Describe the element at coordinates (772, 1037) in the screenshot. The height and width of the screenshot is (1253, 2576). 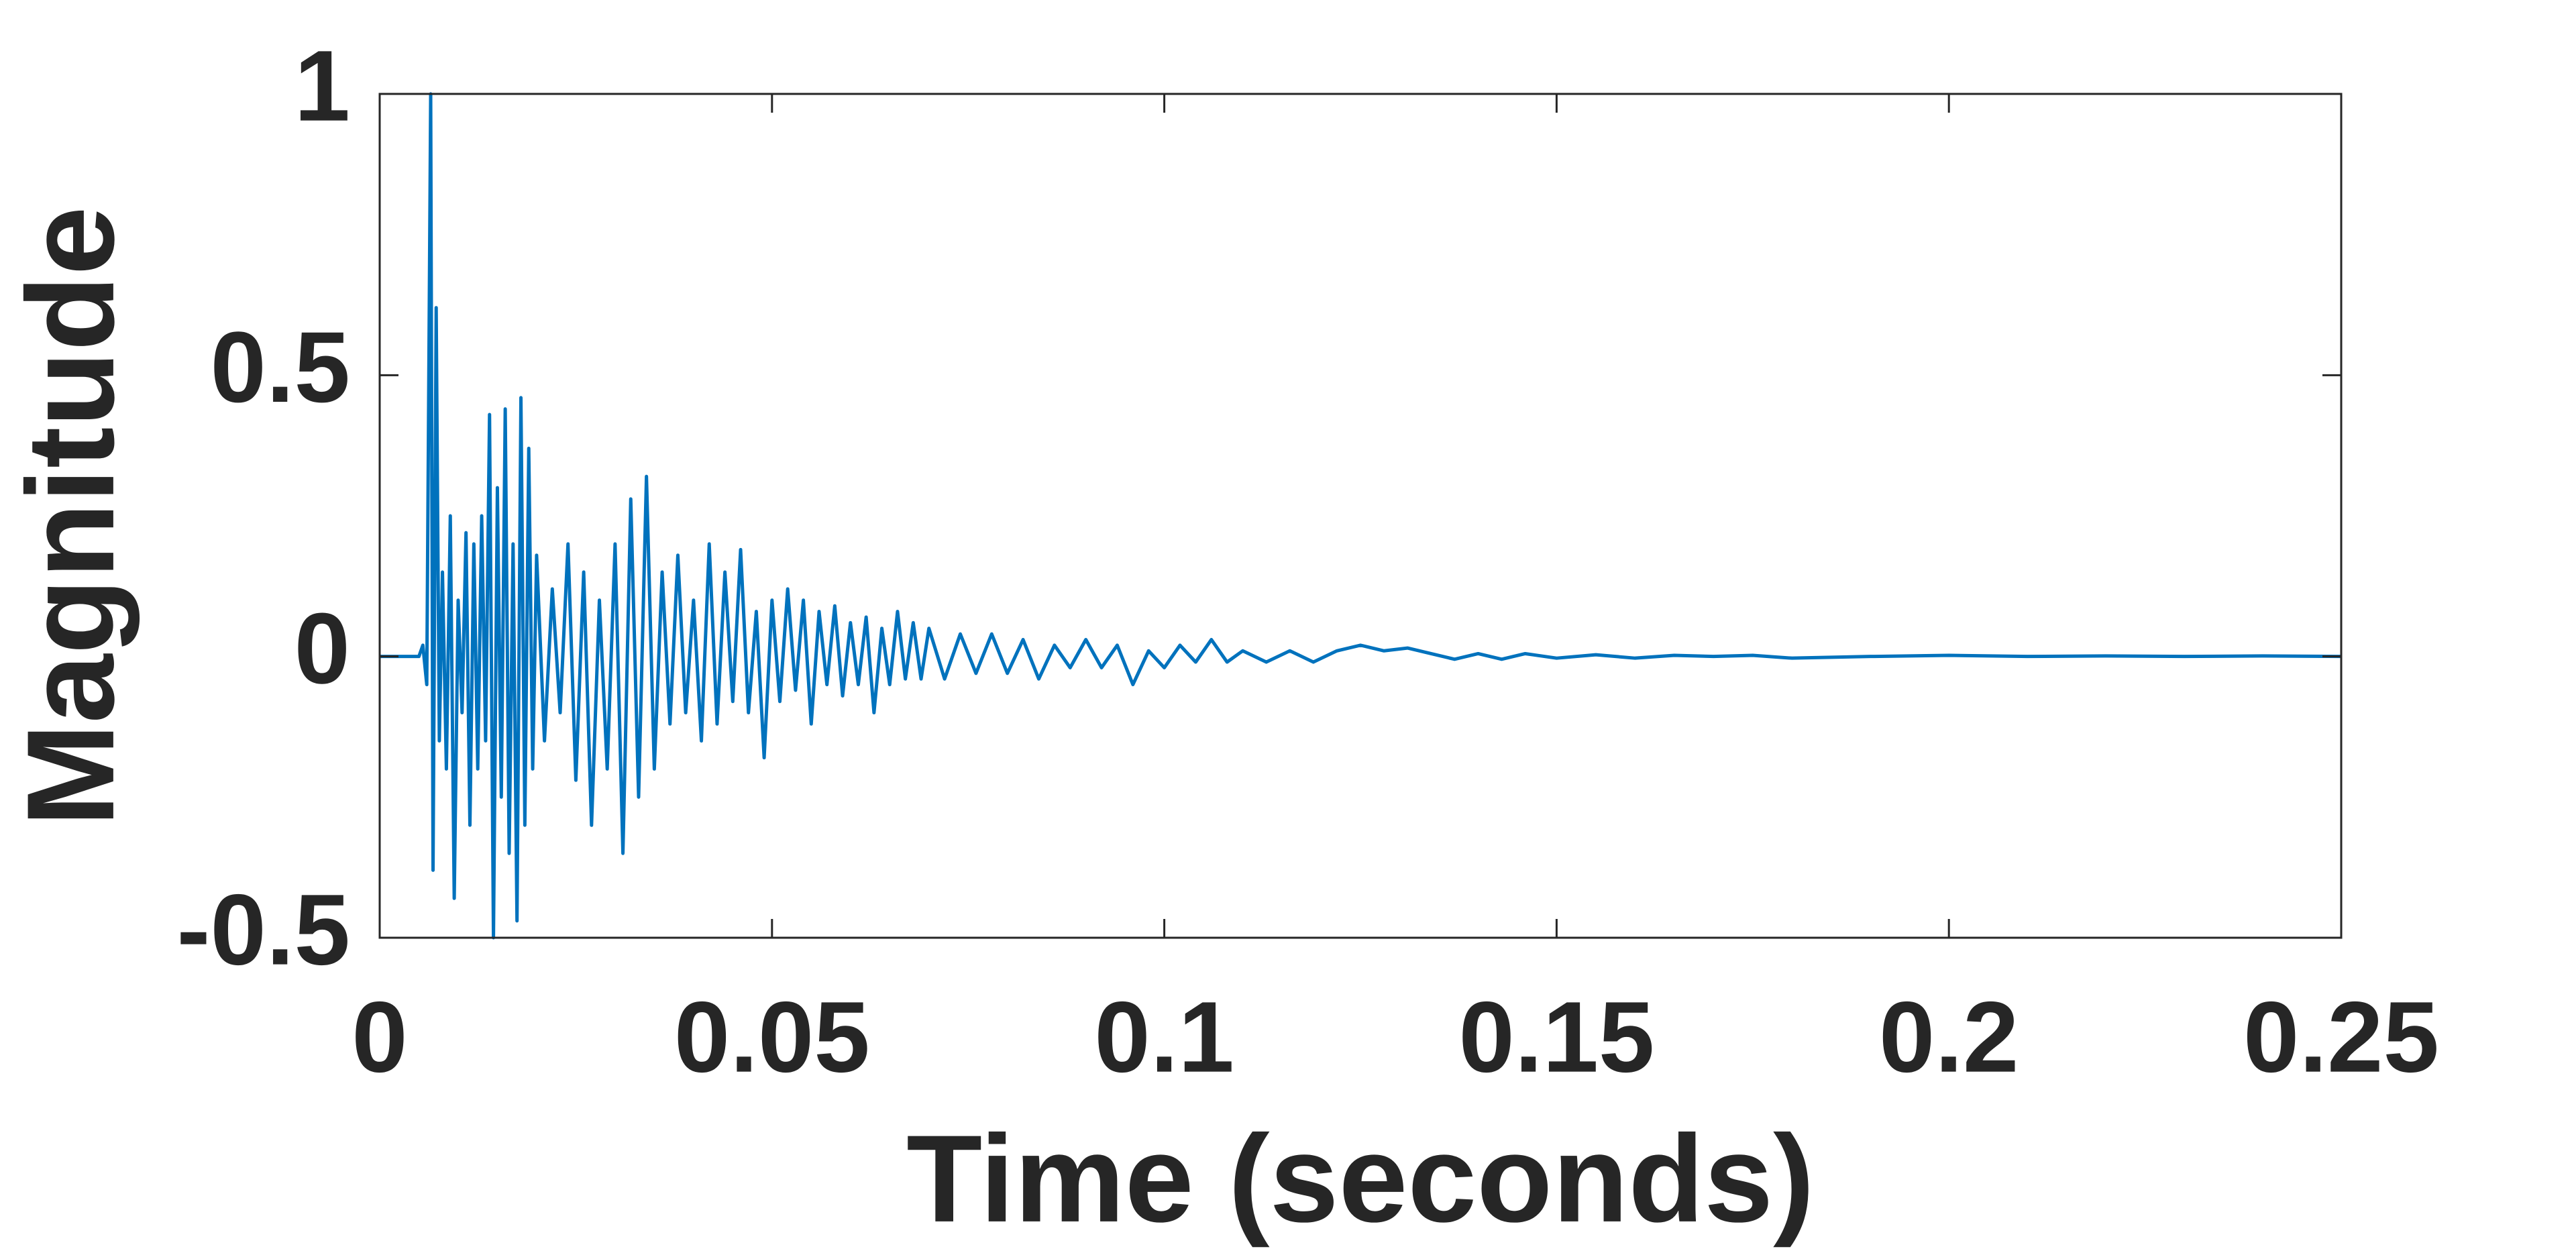
I see `x-tick-label: 0.05` at that location.